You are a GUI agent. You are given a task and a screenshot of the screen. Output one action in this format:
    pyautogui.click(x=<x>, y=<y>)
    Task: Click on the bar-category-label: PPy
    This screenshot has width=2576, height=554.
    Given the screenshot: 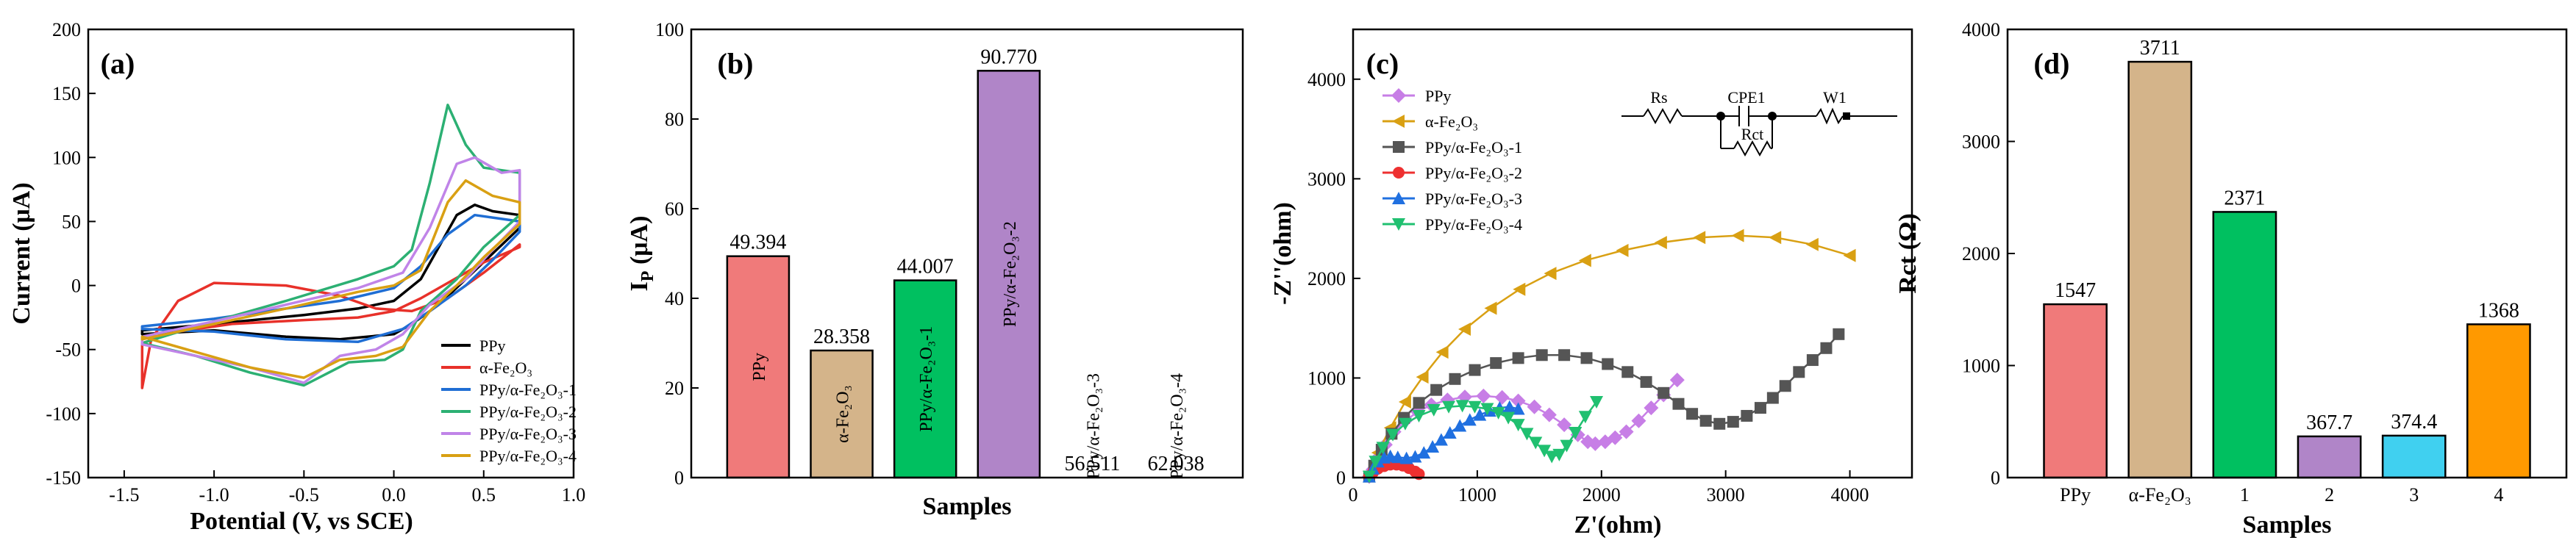 What is the action you would take?
    pyautogui.click(x=759, y=367)
    